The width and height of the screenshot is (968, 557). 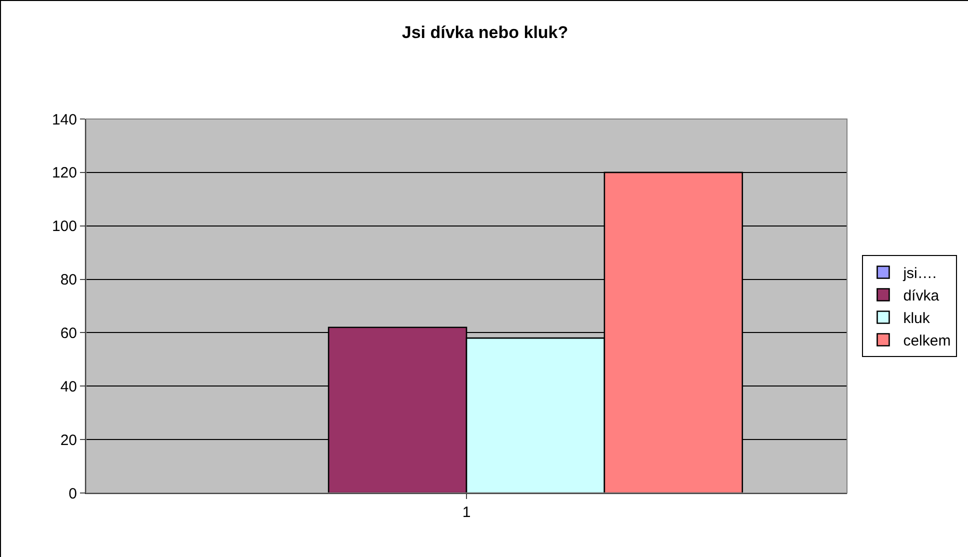 What do you see at coordinates (919, 273) in the screenshot?
I see `legend-label: jsi….` at bounding box center [919, 273].